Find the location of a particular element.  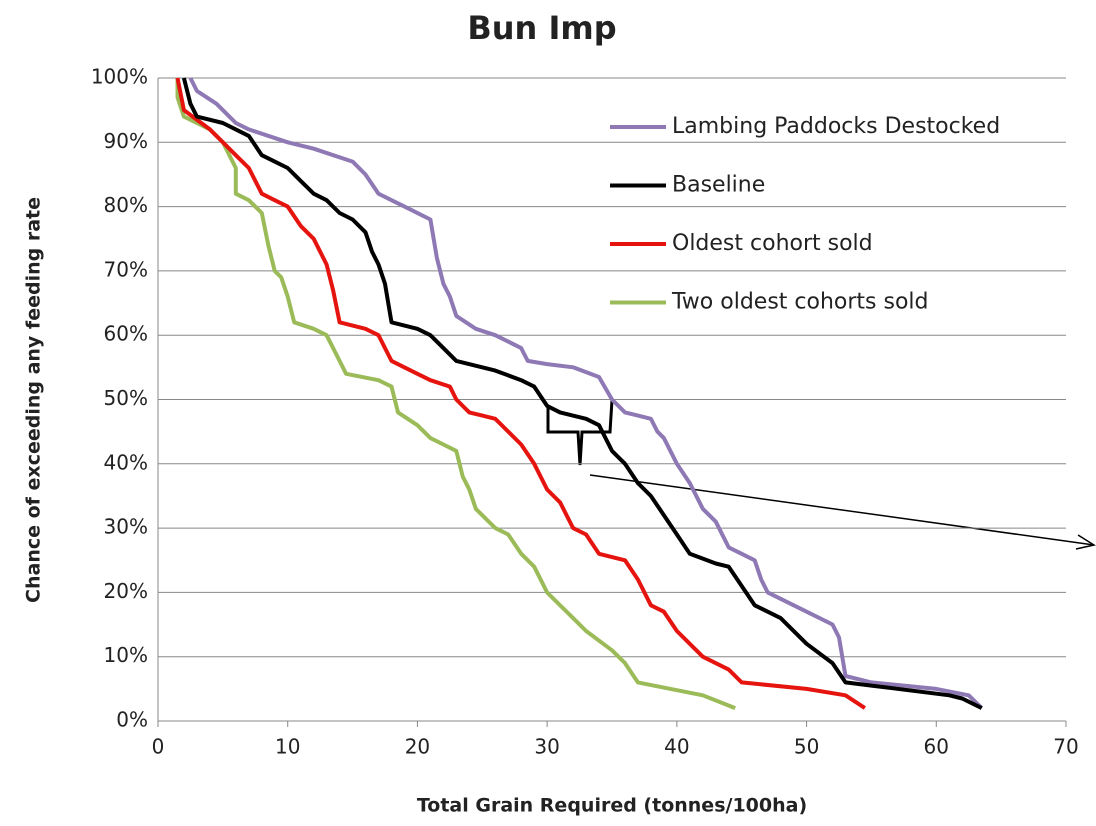

y-tick-label: 30% is located at coordinates (126, 527).